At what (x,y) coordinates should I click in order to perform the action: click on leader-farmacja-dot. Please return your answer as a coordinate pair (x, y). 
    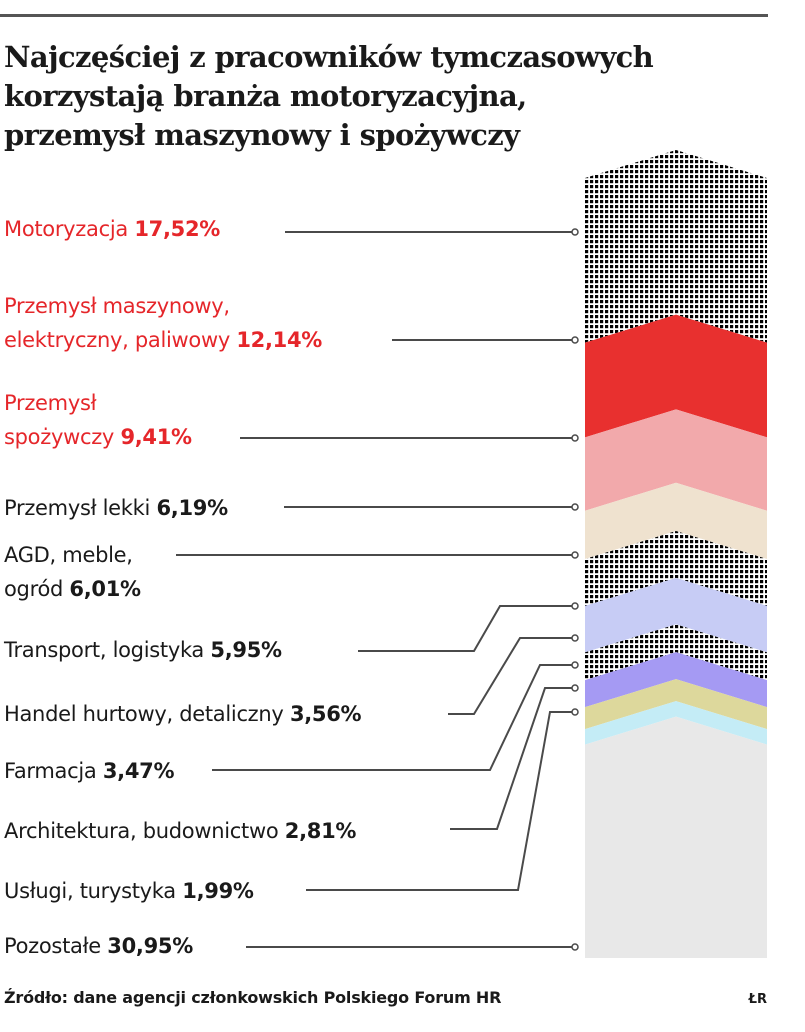
    Looking at the image, I should click on (575, 665).